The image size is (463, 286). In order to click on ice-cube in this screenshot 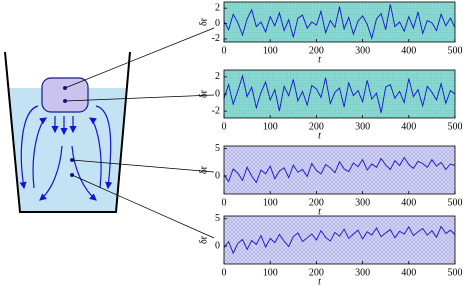, I will do `click(65, 95)`.